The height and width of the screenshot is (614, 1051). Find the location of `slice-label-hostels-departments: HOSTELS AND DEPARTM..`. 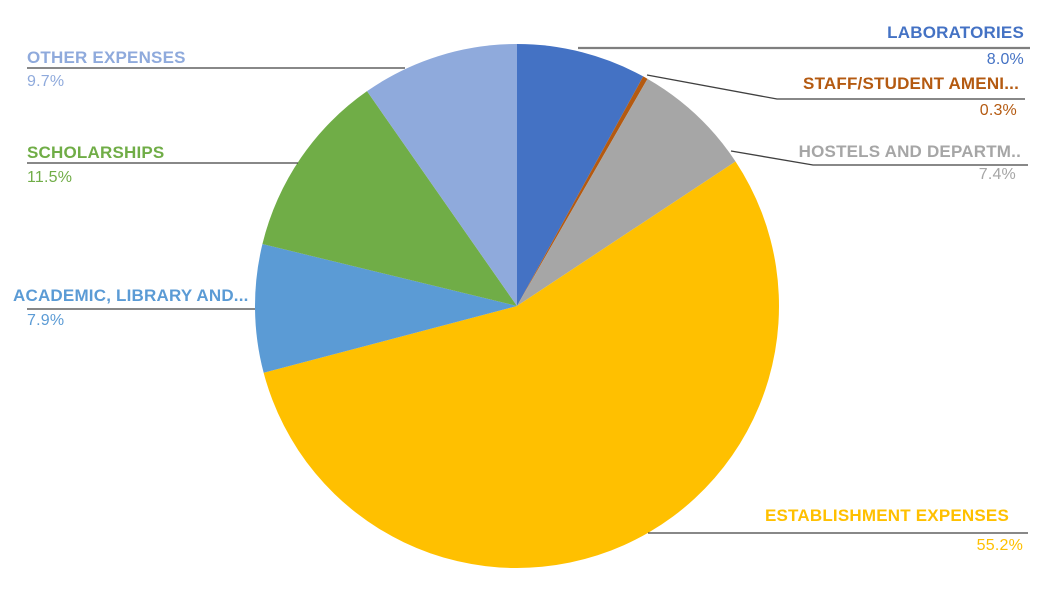

slice-label-hostels-departments: HOSTELS AND DEPARTM.. is located at coordinates (909, 151).